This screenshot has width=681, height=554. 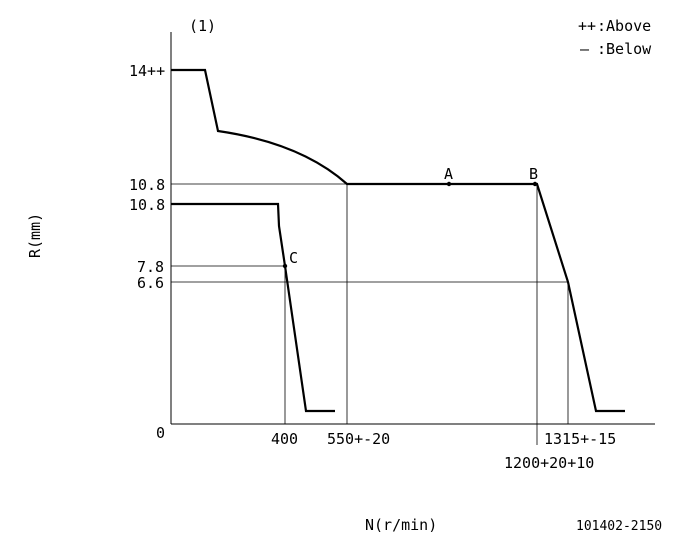 I want to click on point-b-label: B, so click(x=533, y=174).